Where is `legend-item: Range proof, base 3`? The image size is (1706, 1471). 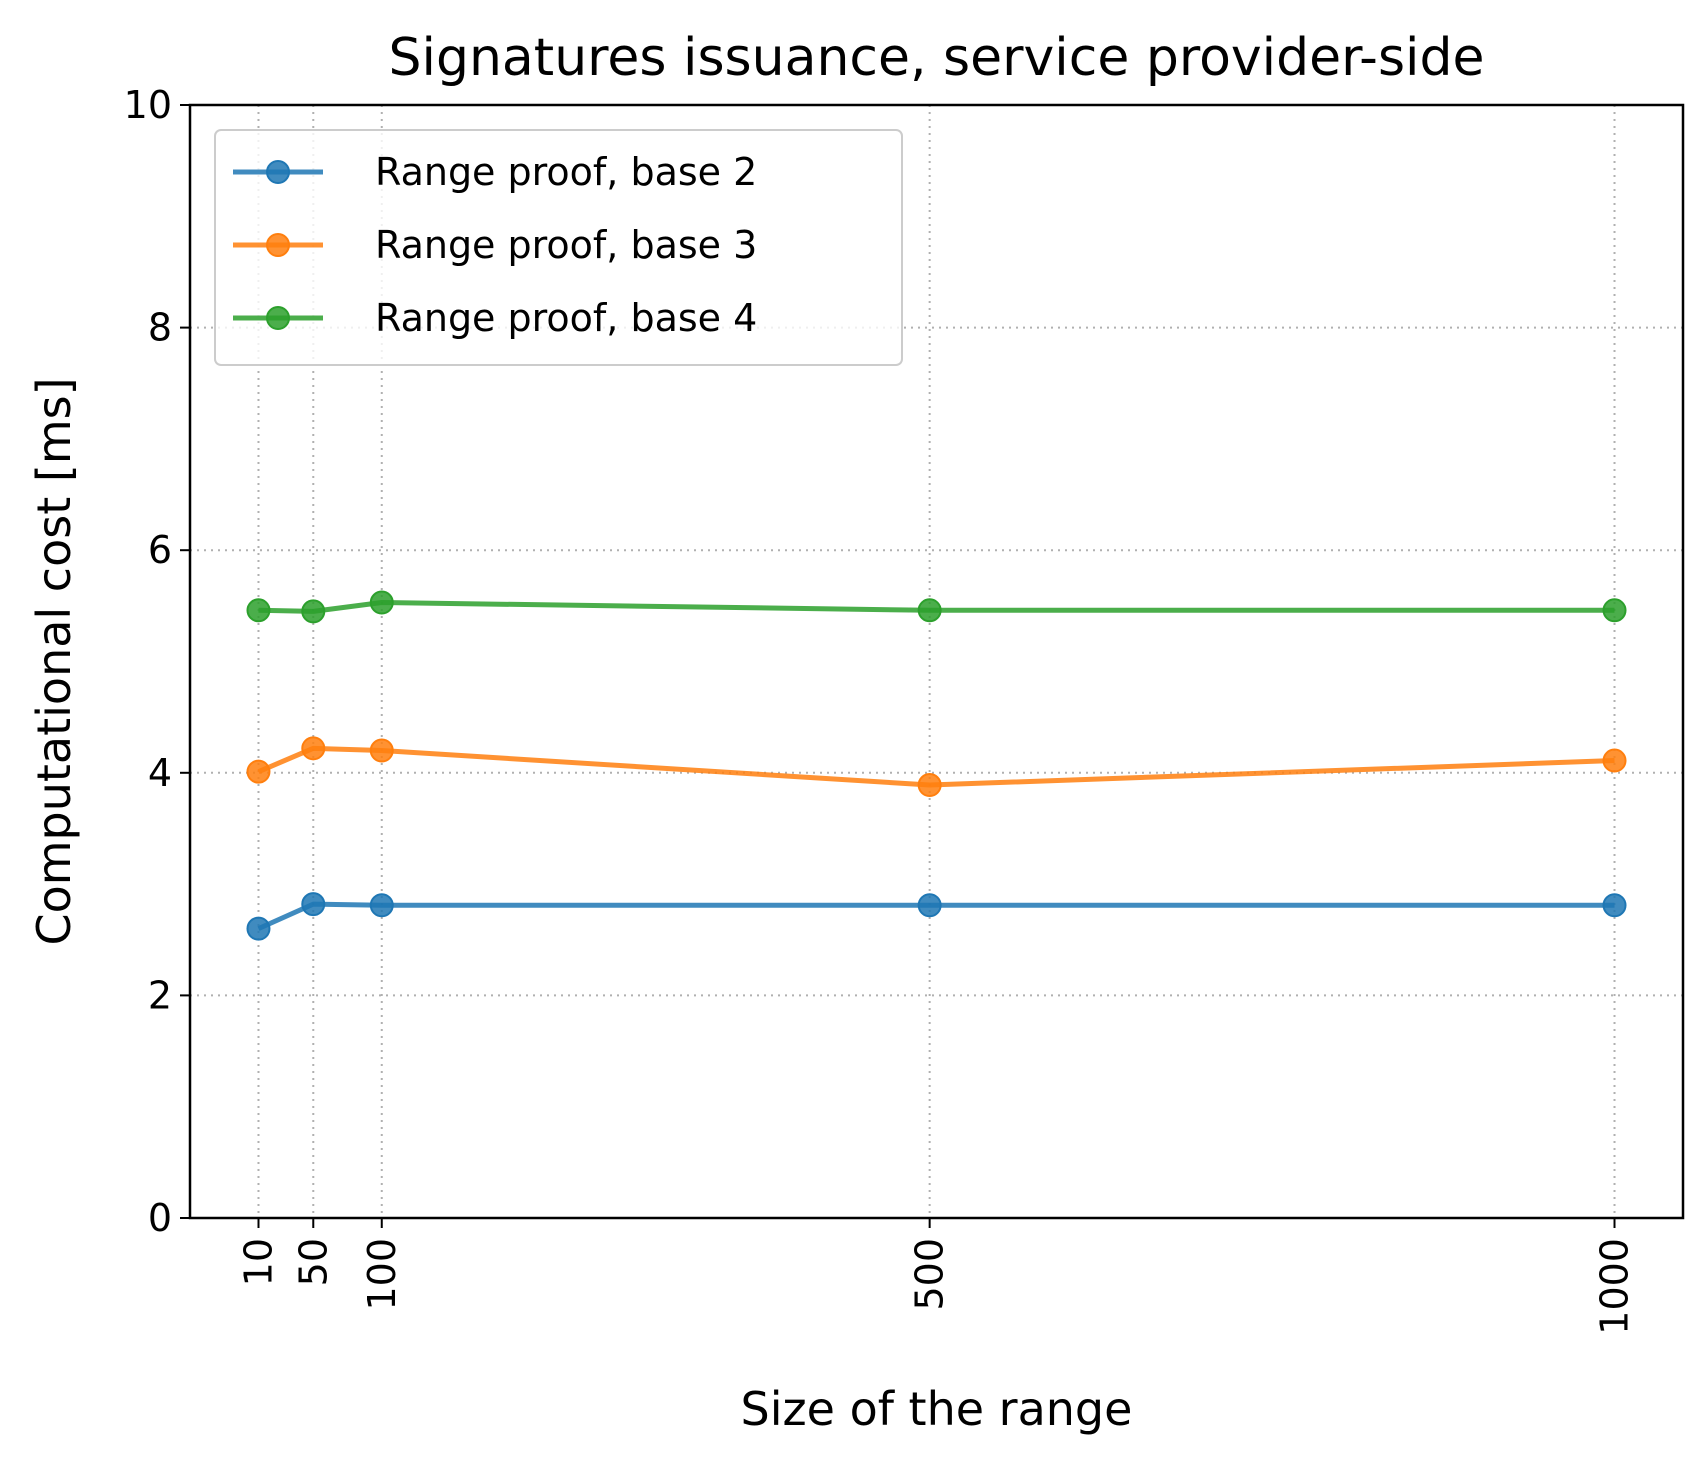 legend-item: Range proof, base 3 is located at coordinates (495, 245).